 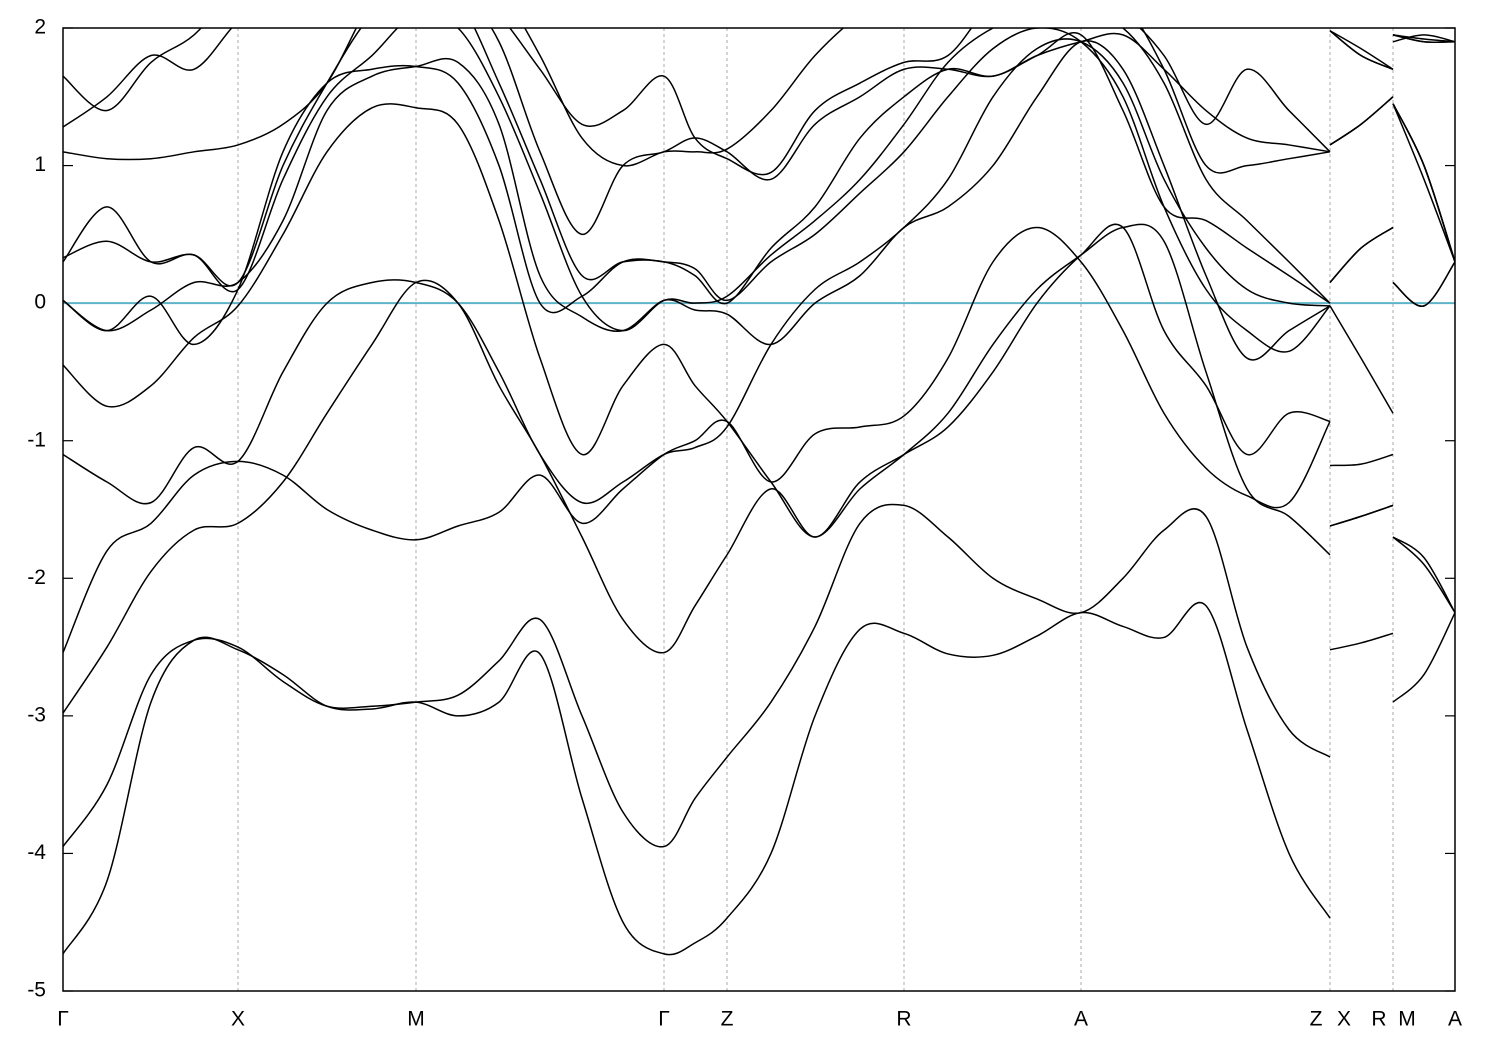 What do you see at coordinates (36, 852) in the screenshot?
I see `y-tick-label: -4` at bounding box center [36, 852].